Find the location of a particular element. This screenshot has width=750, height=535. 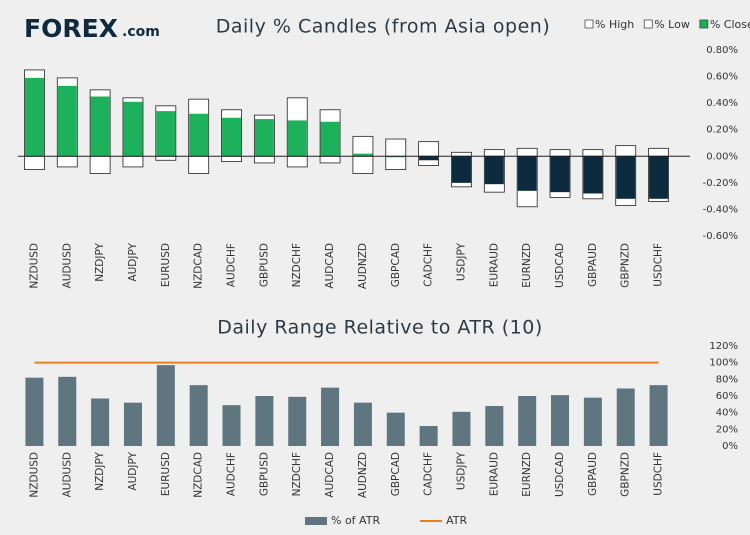

legend-label: % Close is located at coordinates (730, 24).